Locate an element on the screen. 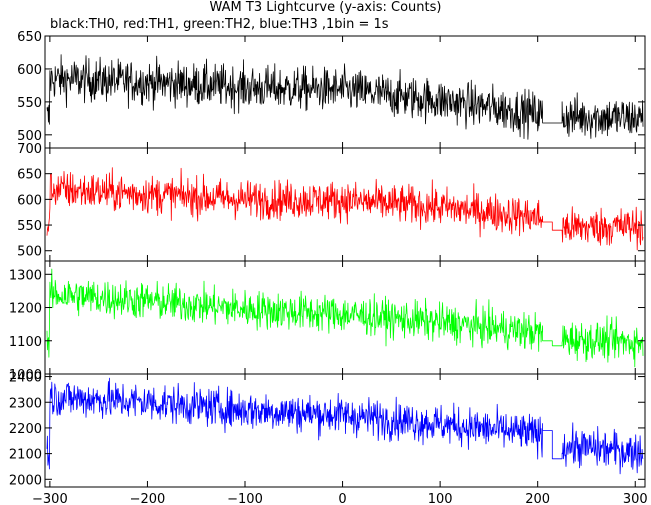 The image size is (651, 505). x-tick-label: 200 is located at coordinates (537, 498).